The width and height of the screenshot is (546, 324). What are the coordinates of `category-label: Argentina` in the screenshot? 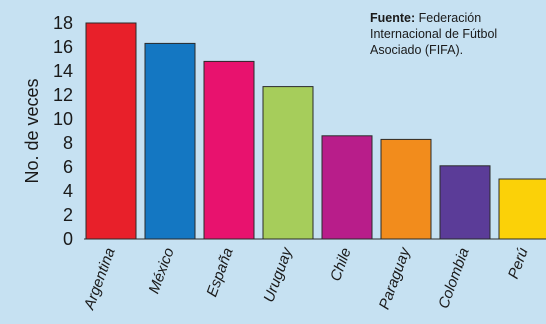 It's located at (99, 279).